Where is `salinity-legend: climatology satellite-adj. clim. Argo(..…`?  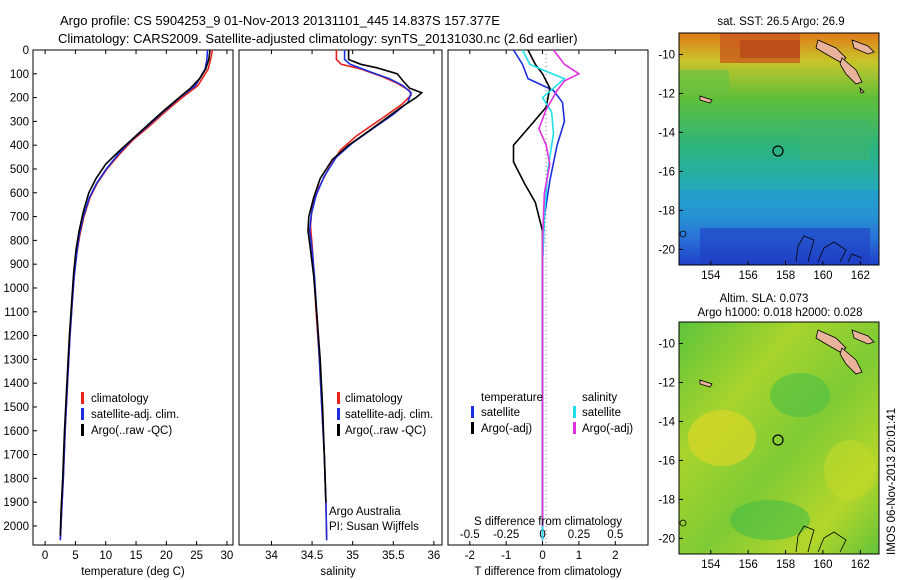
salinity-legend: climatology satellite-adj. clim. Argo(..… is located at coordinates (385, 414).